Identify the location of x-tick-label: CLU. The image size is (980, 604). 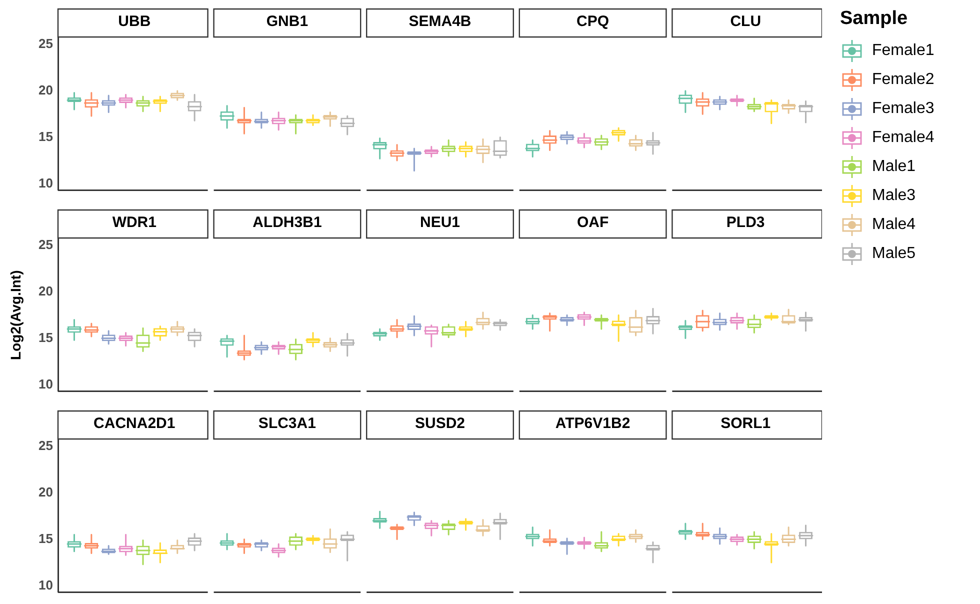
(746, 21).